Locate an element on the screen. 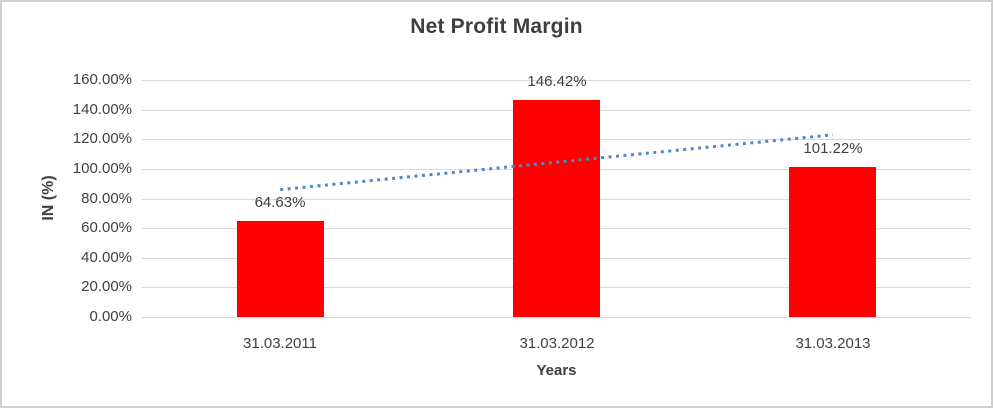  x-tick-label: 31.03.2013 is located at coordinates (833, 343).